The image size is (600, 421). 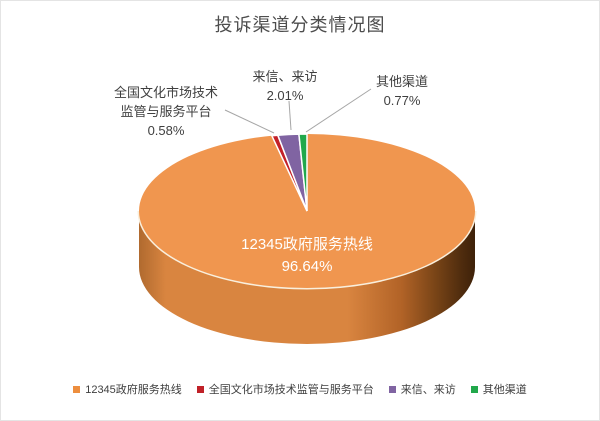 I want to click on data-label-platform-name-line1: 全国文化市场技术, so click(x=165, y=92).